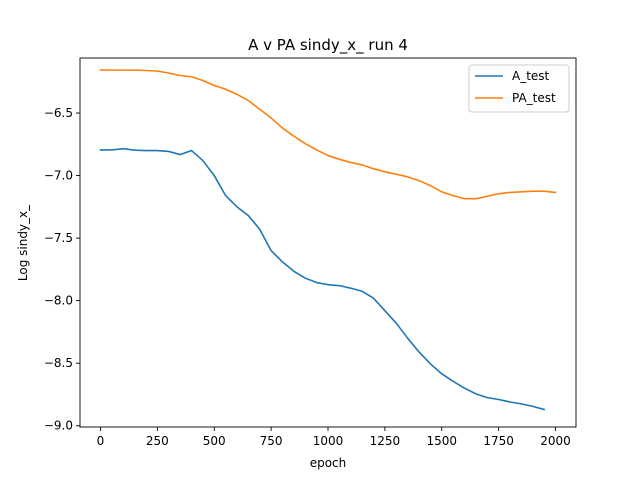 The height and width of the screenshot is (480, 640). Describe the element at coordinates (328, 45) in the screenshot. I see `chart-title: A v PA sindy_x_ run 4` at that location.